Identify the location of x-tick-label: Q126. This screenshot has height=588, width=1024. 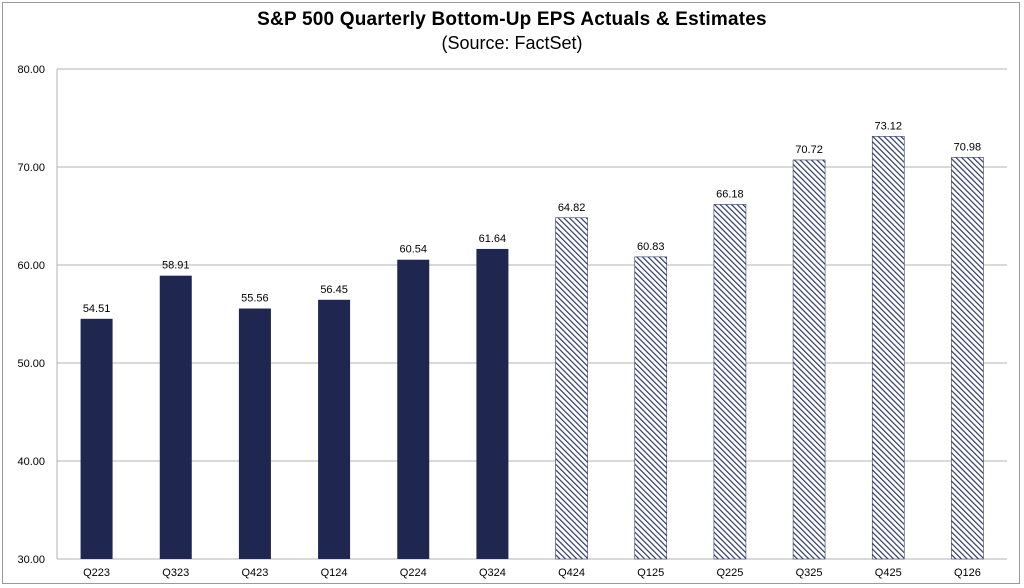
(967, 573).